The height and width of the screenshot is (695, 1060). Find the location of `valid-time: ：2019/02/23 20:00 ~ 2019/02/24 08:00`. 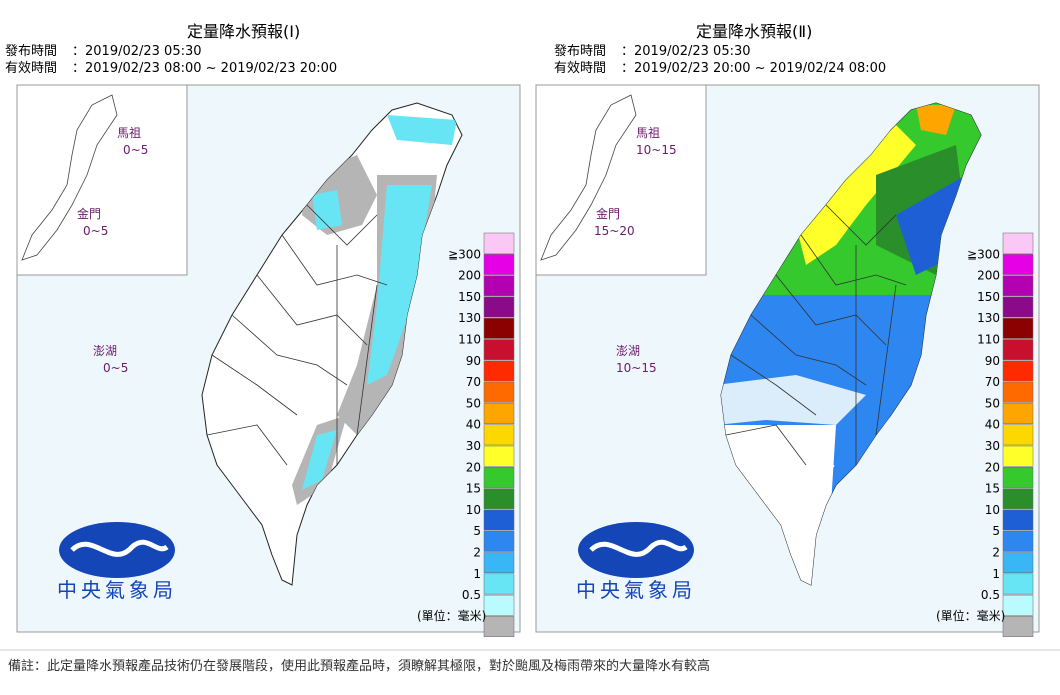

valid-time: ：2019/02/23 20:00 ~ 2019/02/24 08:00 is located at coordinates (753, 68).